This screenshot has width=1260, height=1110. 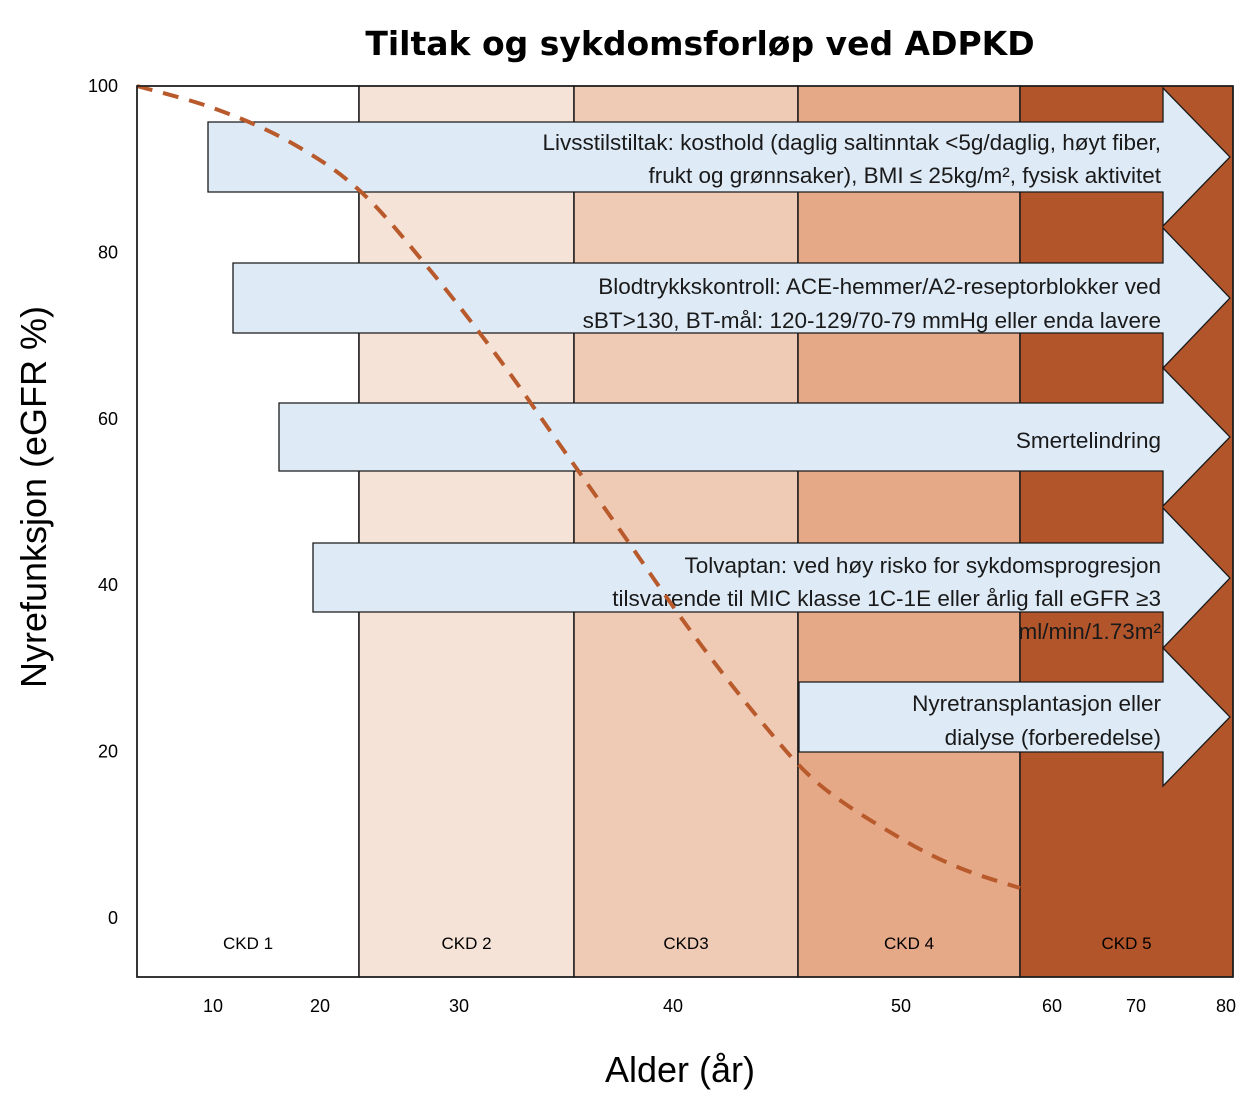 I want to click on x-tick-label: 20, so click(x=320, y=1006).